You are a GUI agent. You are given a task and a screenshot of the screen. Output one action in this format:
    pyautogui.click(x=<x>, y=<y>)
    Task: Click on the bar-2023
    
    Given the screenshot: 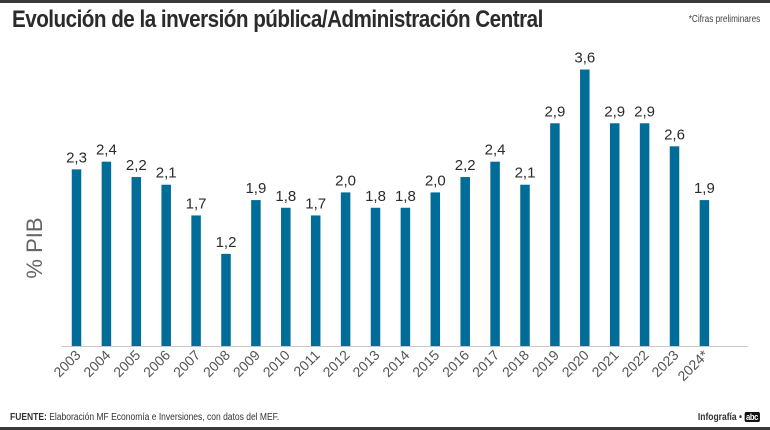 What is the action you would take?
    pyautogui.click(x=674, y=246)
    